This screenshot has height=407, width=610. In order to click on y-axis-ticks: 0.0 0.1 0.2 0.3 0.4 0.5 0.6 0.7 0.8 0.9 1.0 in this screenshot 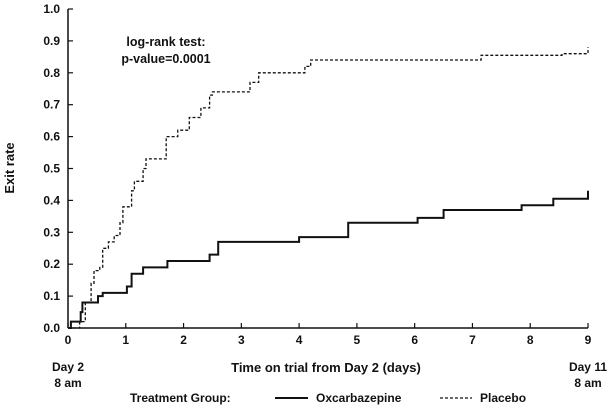, I will do `click(58, 168)`.